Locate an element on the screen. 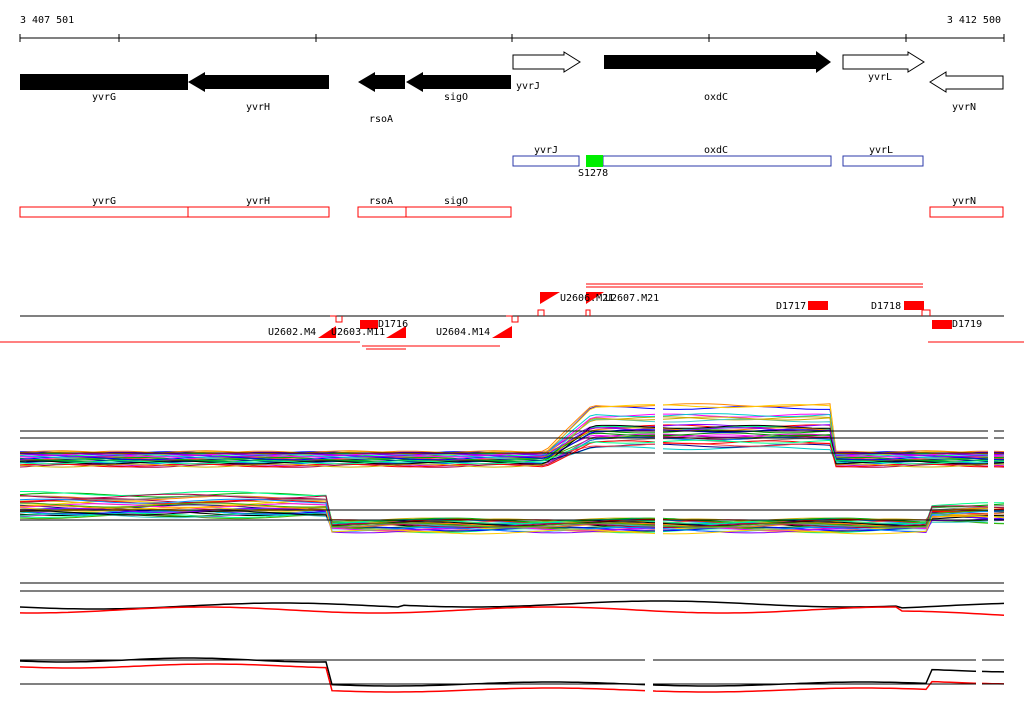  blue-gene-track: yvrJ oxdC yvrL S1278 is located at coordinates (718, 162).